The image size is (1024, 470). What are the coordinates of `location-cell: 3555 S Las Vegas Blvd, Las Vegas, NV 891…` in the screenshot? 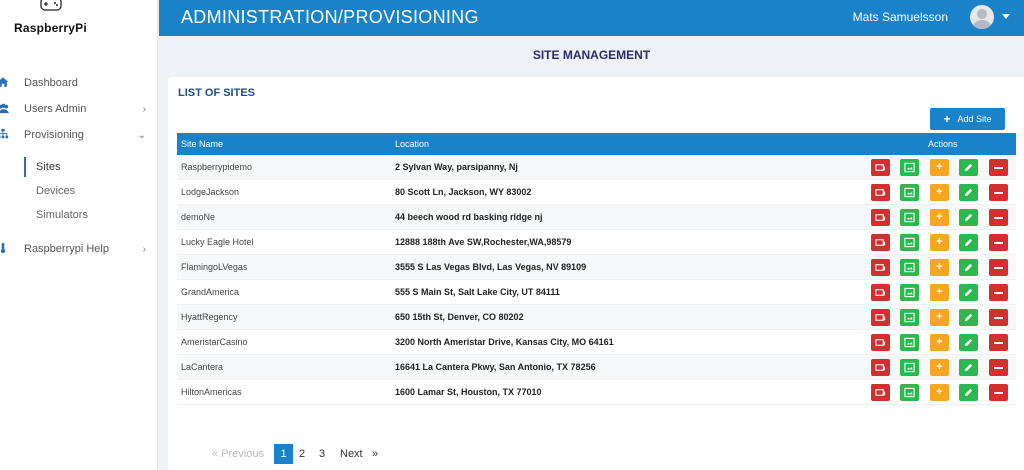 It's located at (491, 267).